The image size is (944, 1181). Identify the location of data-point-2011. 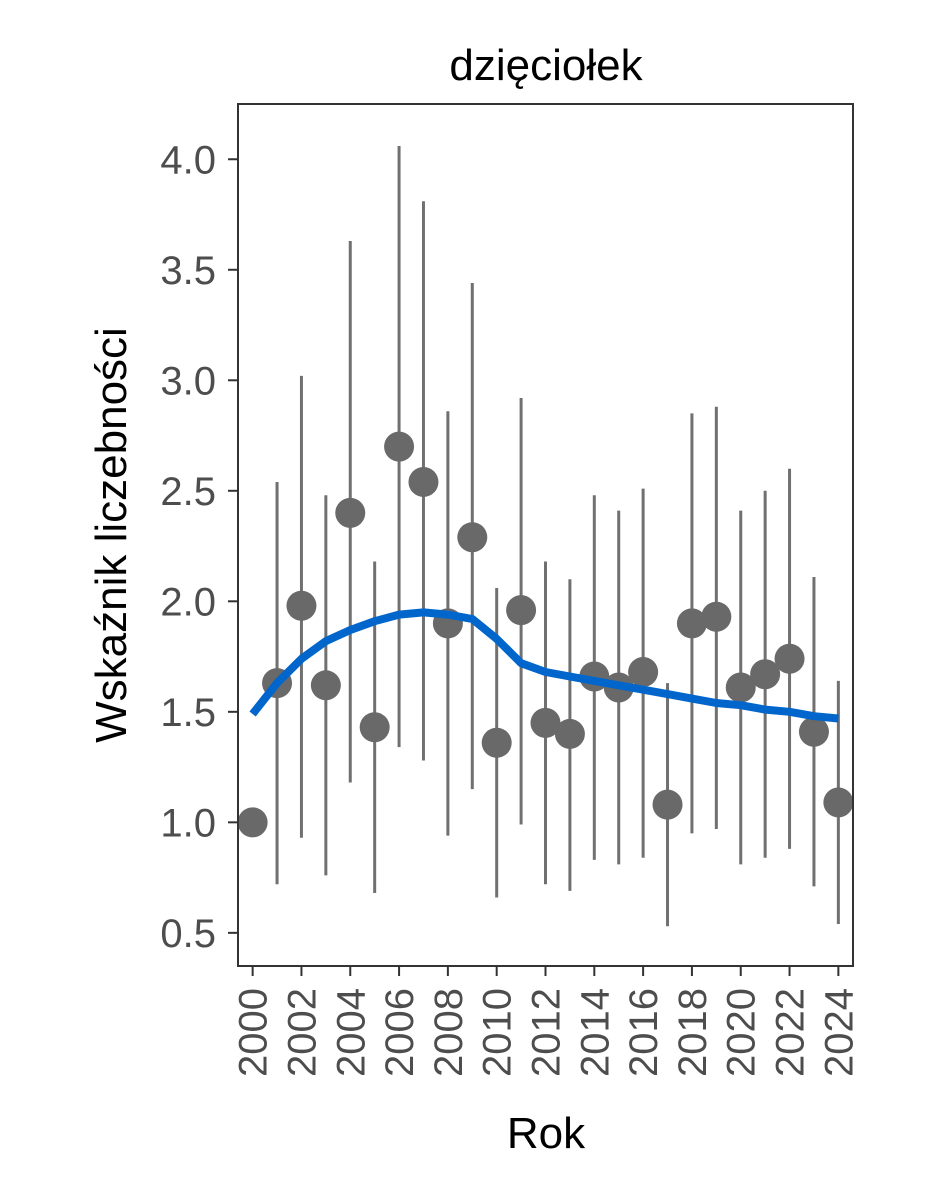
(521, 610).